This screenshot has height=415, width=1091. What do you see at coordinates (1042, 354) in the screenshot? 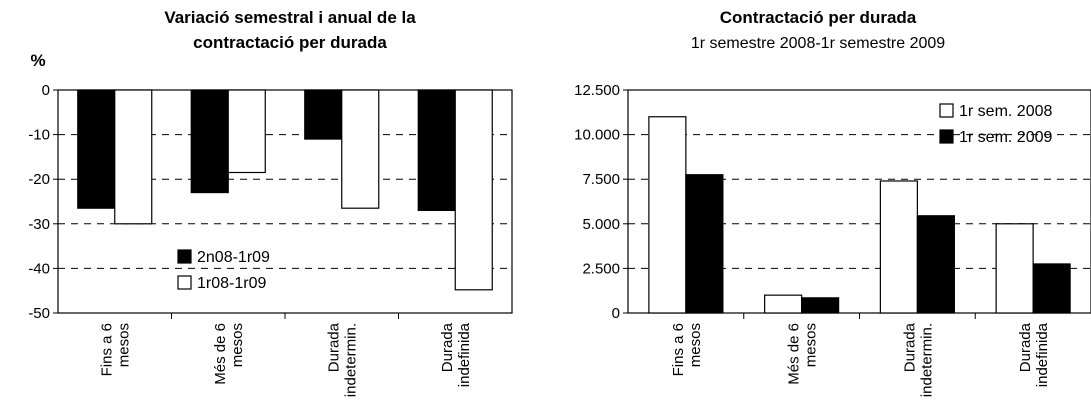
I see `chart2-category-label: indefinida` at bounding box center [1042, 354].